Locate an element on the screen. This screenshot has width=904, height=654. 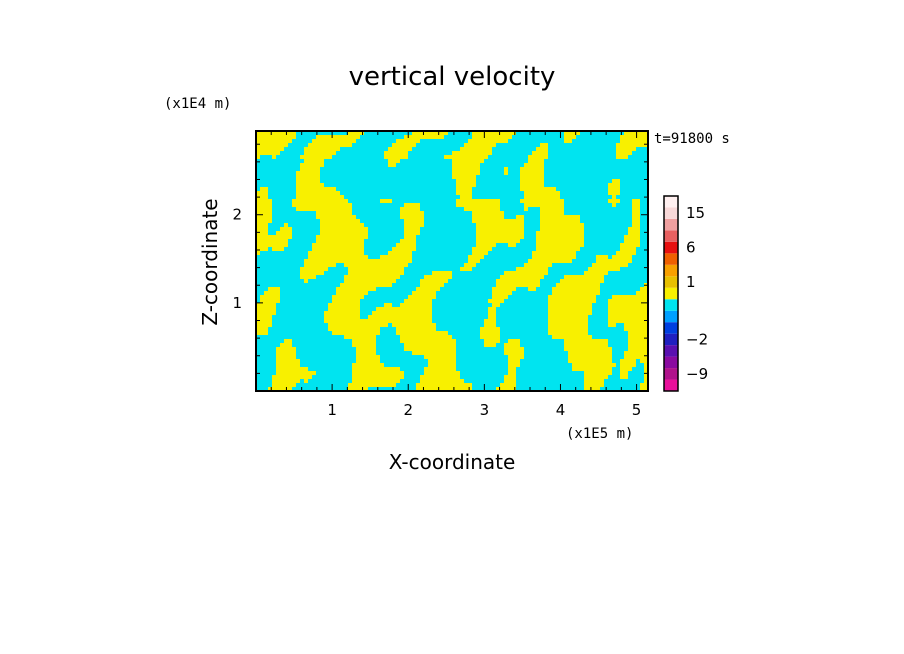
colorbar-tick-label: 15 is located at coordinates (695, 213).